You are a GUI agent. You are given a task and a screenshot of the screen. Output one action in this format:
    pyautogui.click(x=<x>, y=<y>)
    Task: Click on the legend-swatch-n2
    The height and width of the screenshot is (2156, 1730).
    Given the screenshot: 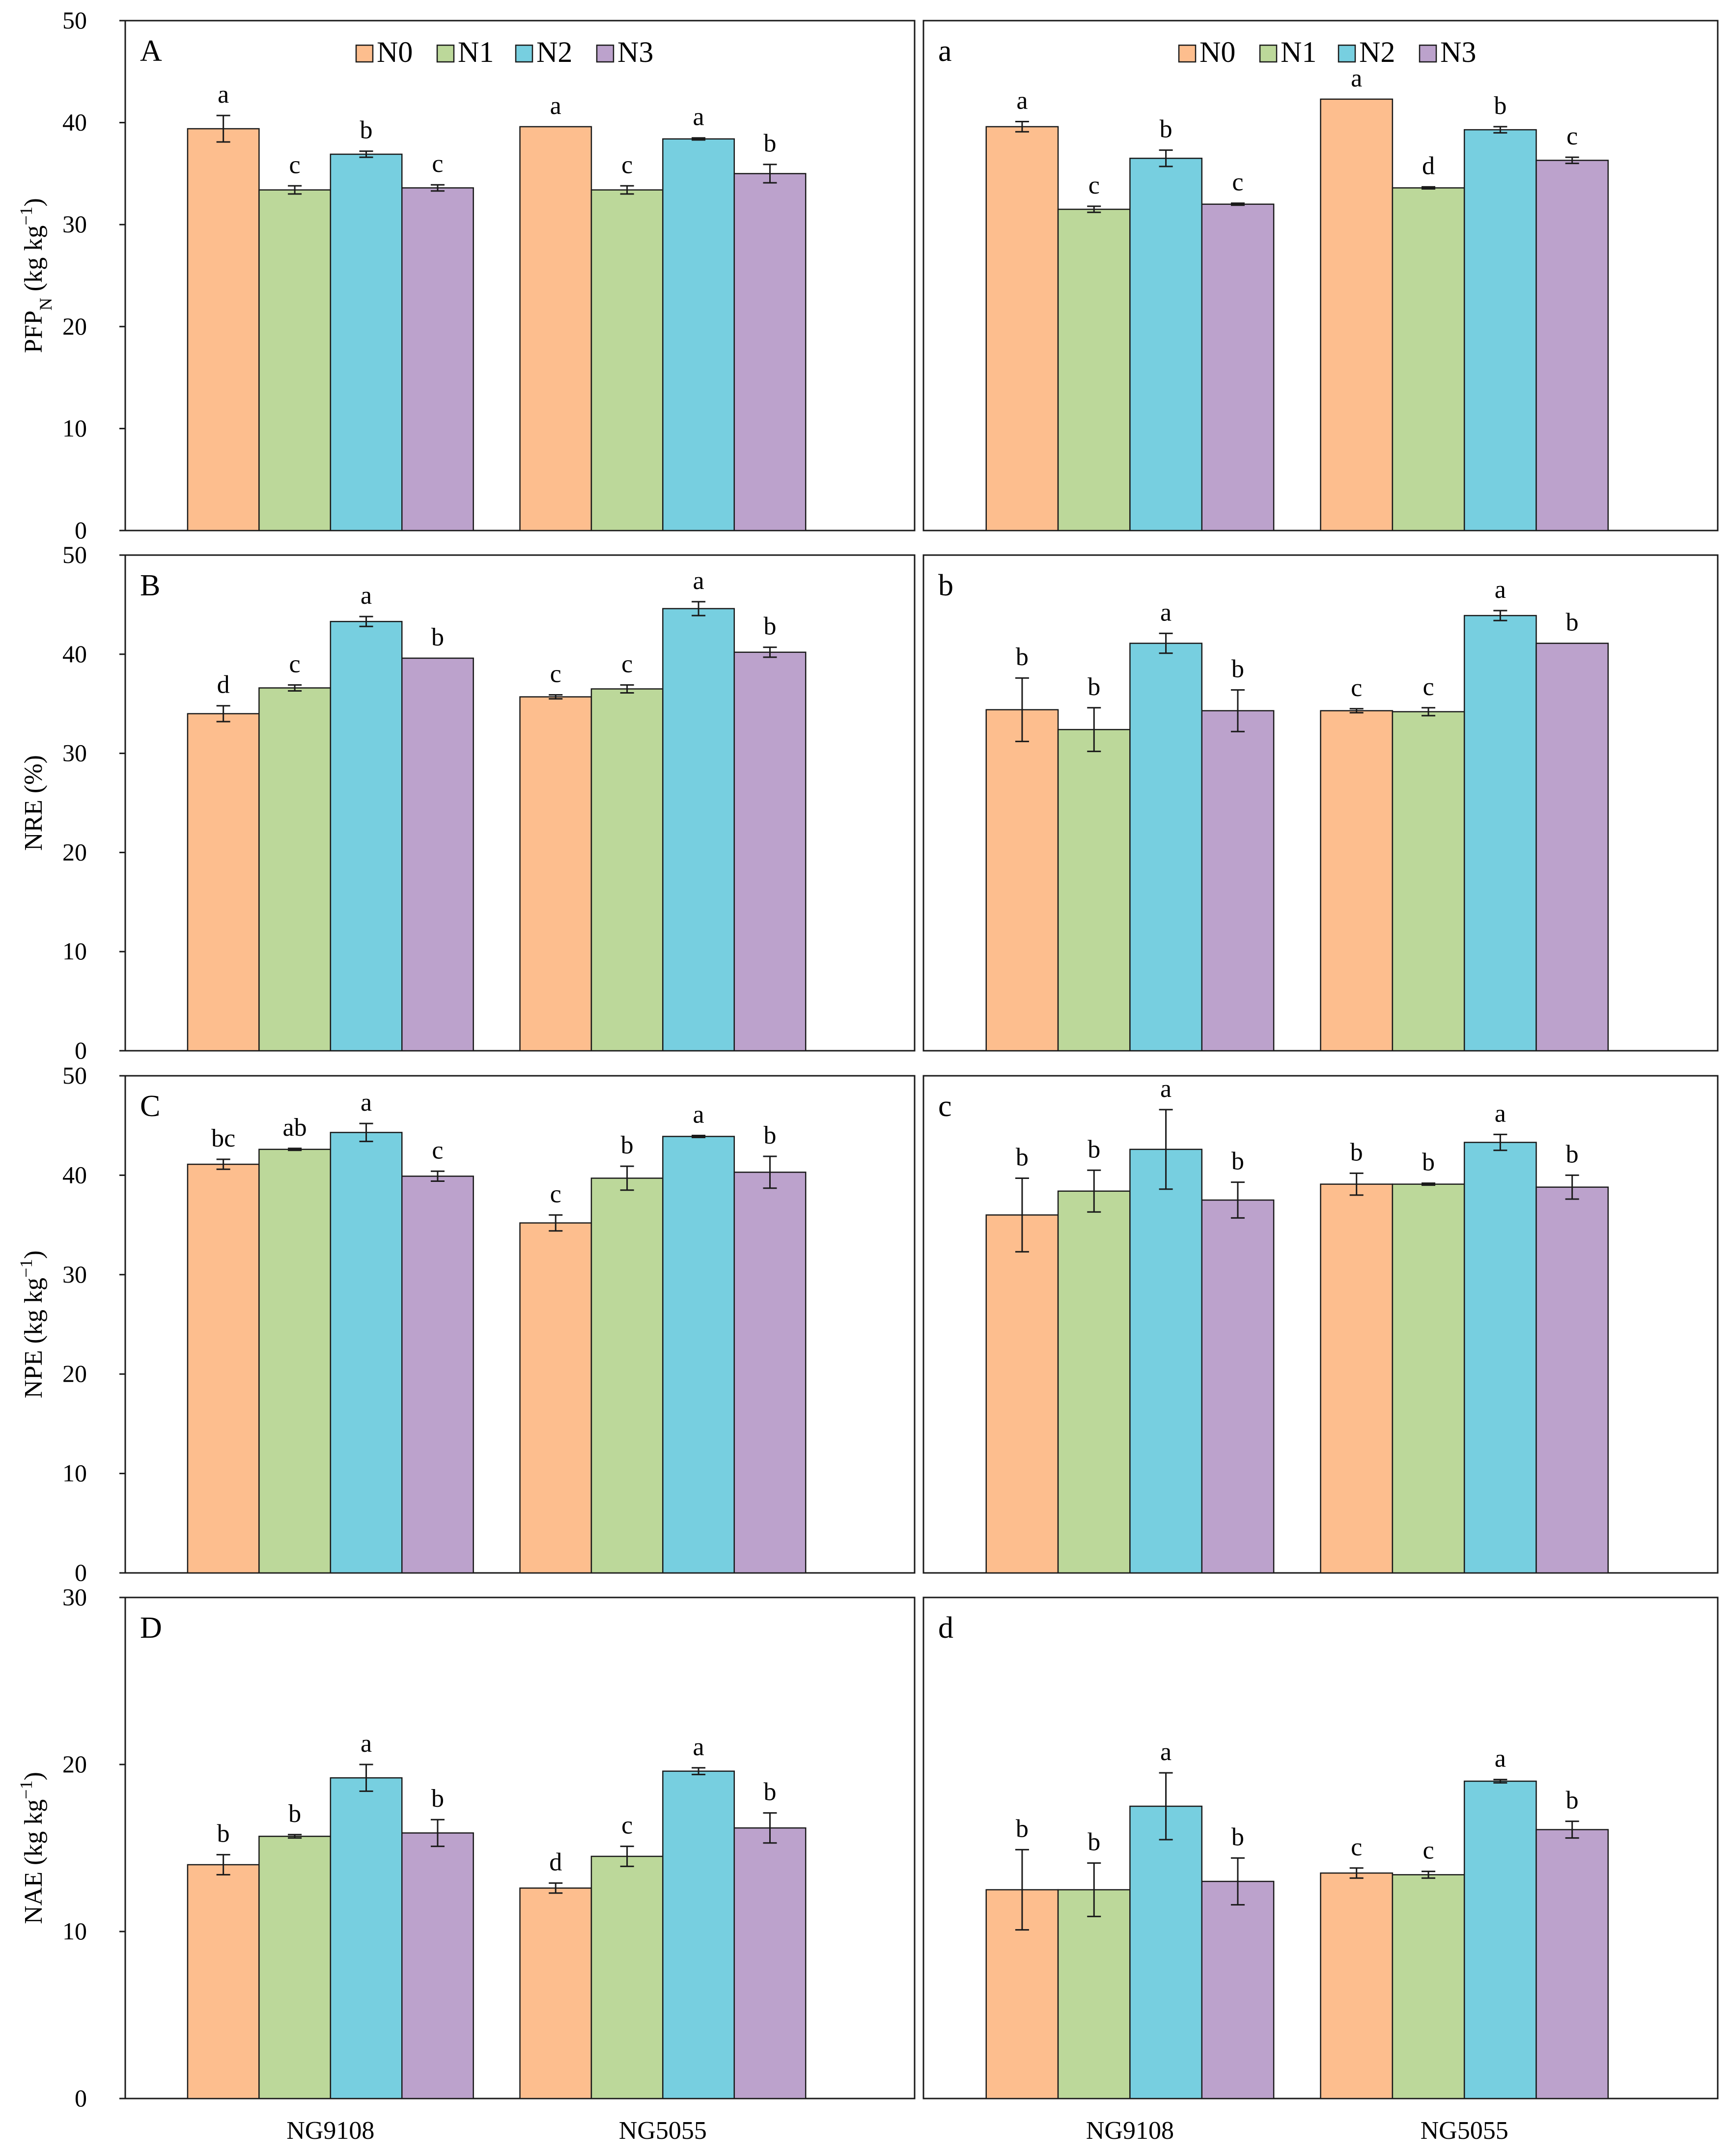 What is the action you would take?
    pyautogui.click(x=1347, y=53)
    